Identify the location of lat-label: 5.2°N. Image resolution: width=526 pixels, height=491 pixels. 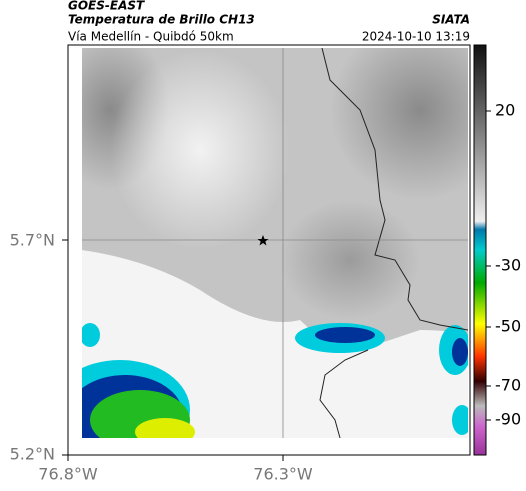
(32, 454).